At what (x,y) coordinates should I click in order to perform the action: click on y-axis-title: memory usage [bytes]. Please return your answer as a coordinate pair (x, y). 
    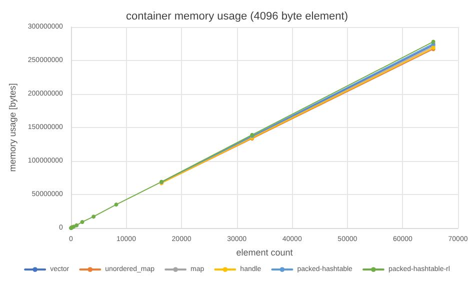
    Looking at the image, I should click on (13, 127).